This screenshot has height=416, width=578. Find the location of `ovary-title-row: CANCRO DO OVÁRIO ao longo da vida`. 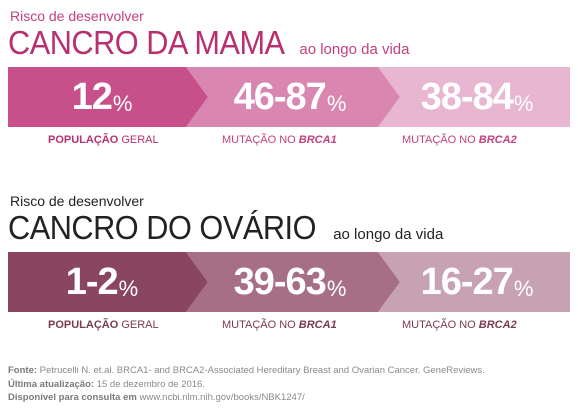

ovary-title-row: CANCRO DO OVÁRIO ao longo da vida is located at coordinates (289, 228).